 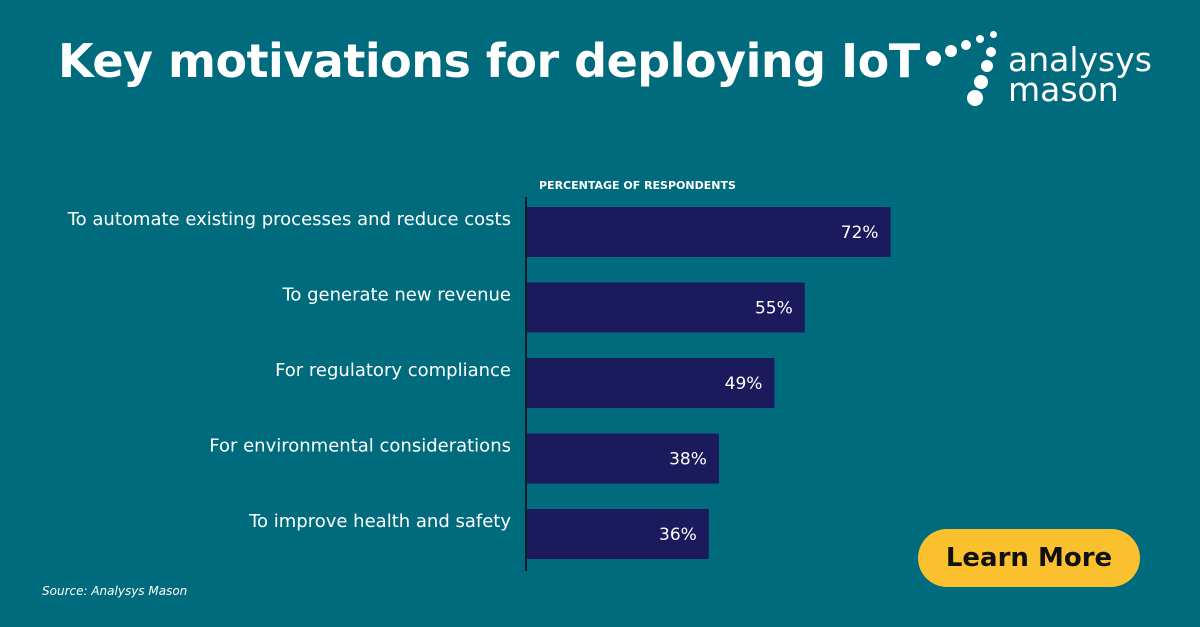 What do you see at coordinates (379, 521) in the screenshot?
I see `category-label-5: To improve health and safety` at bounding box center [379, 521].